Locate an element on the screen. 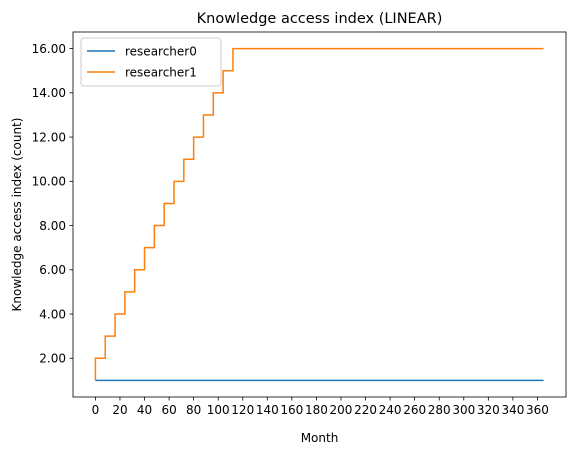 This screenshot has height=455, width=584. legend-label-researcher0: researcher0 is located at coordinates (161, 51).